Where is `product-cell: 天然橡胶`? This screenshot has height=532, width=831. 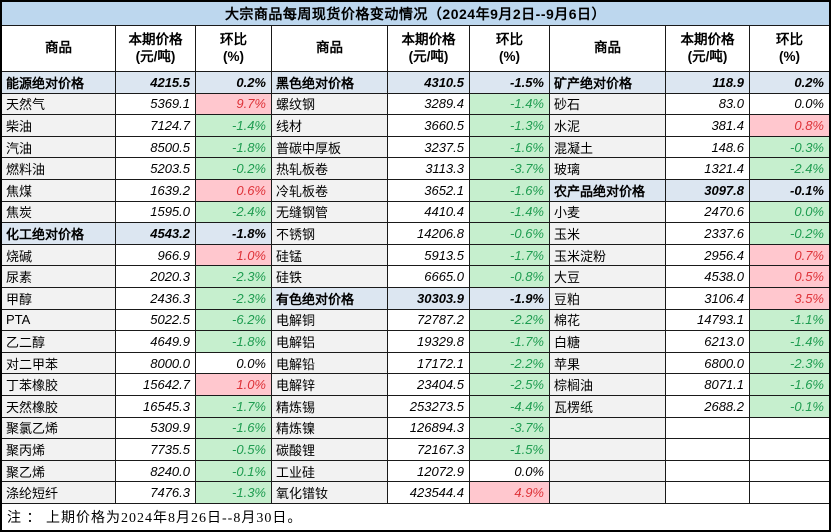 product-cell: 天然橡胶 is located at coordinates (59, 407).